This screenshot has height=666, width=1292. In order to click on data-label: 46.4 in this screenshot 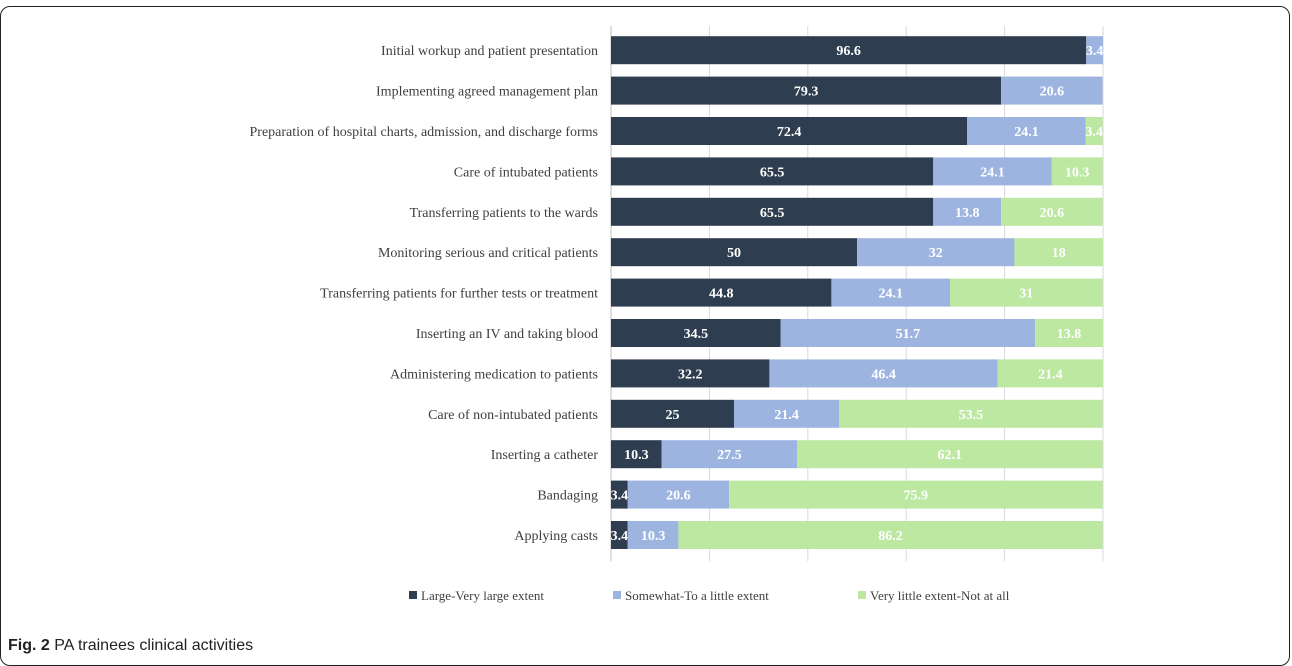, I will do `click(883, 374)`.